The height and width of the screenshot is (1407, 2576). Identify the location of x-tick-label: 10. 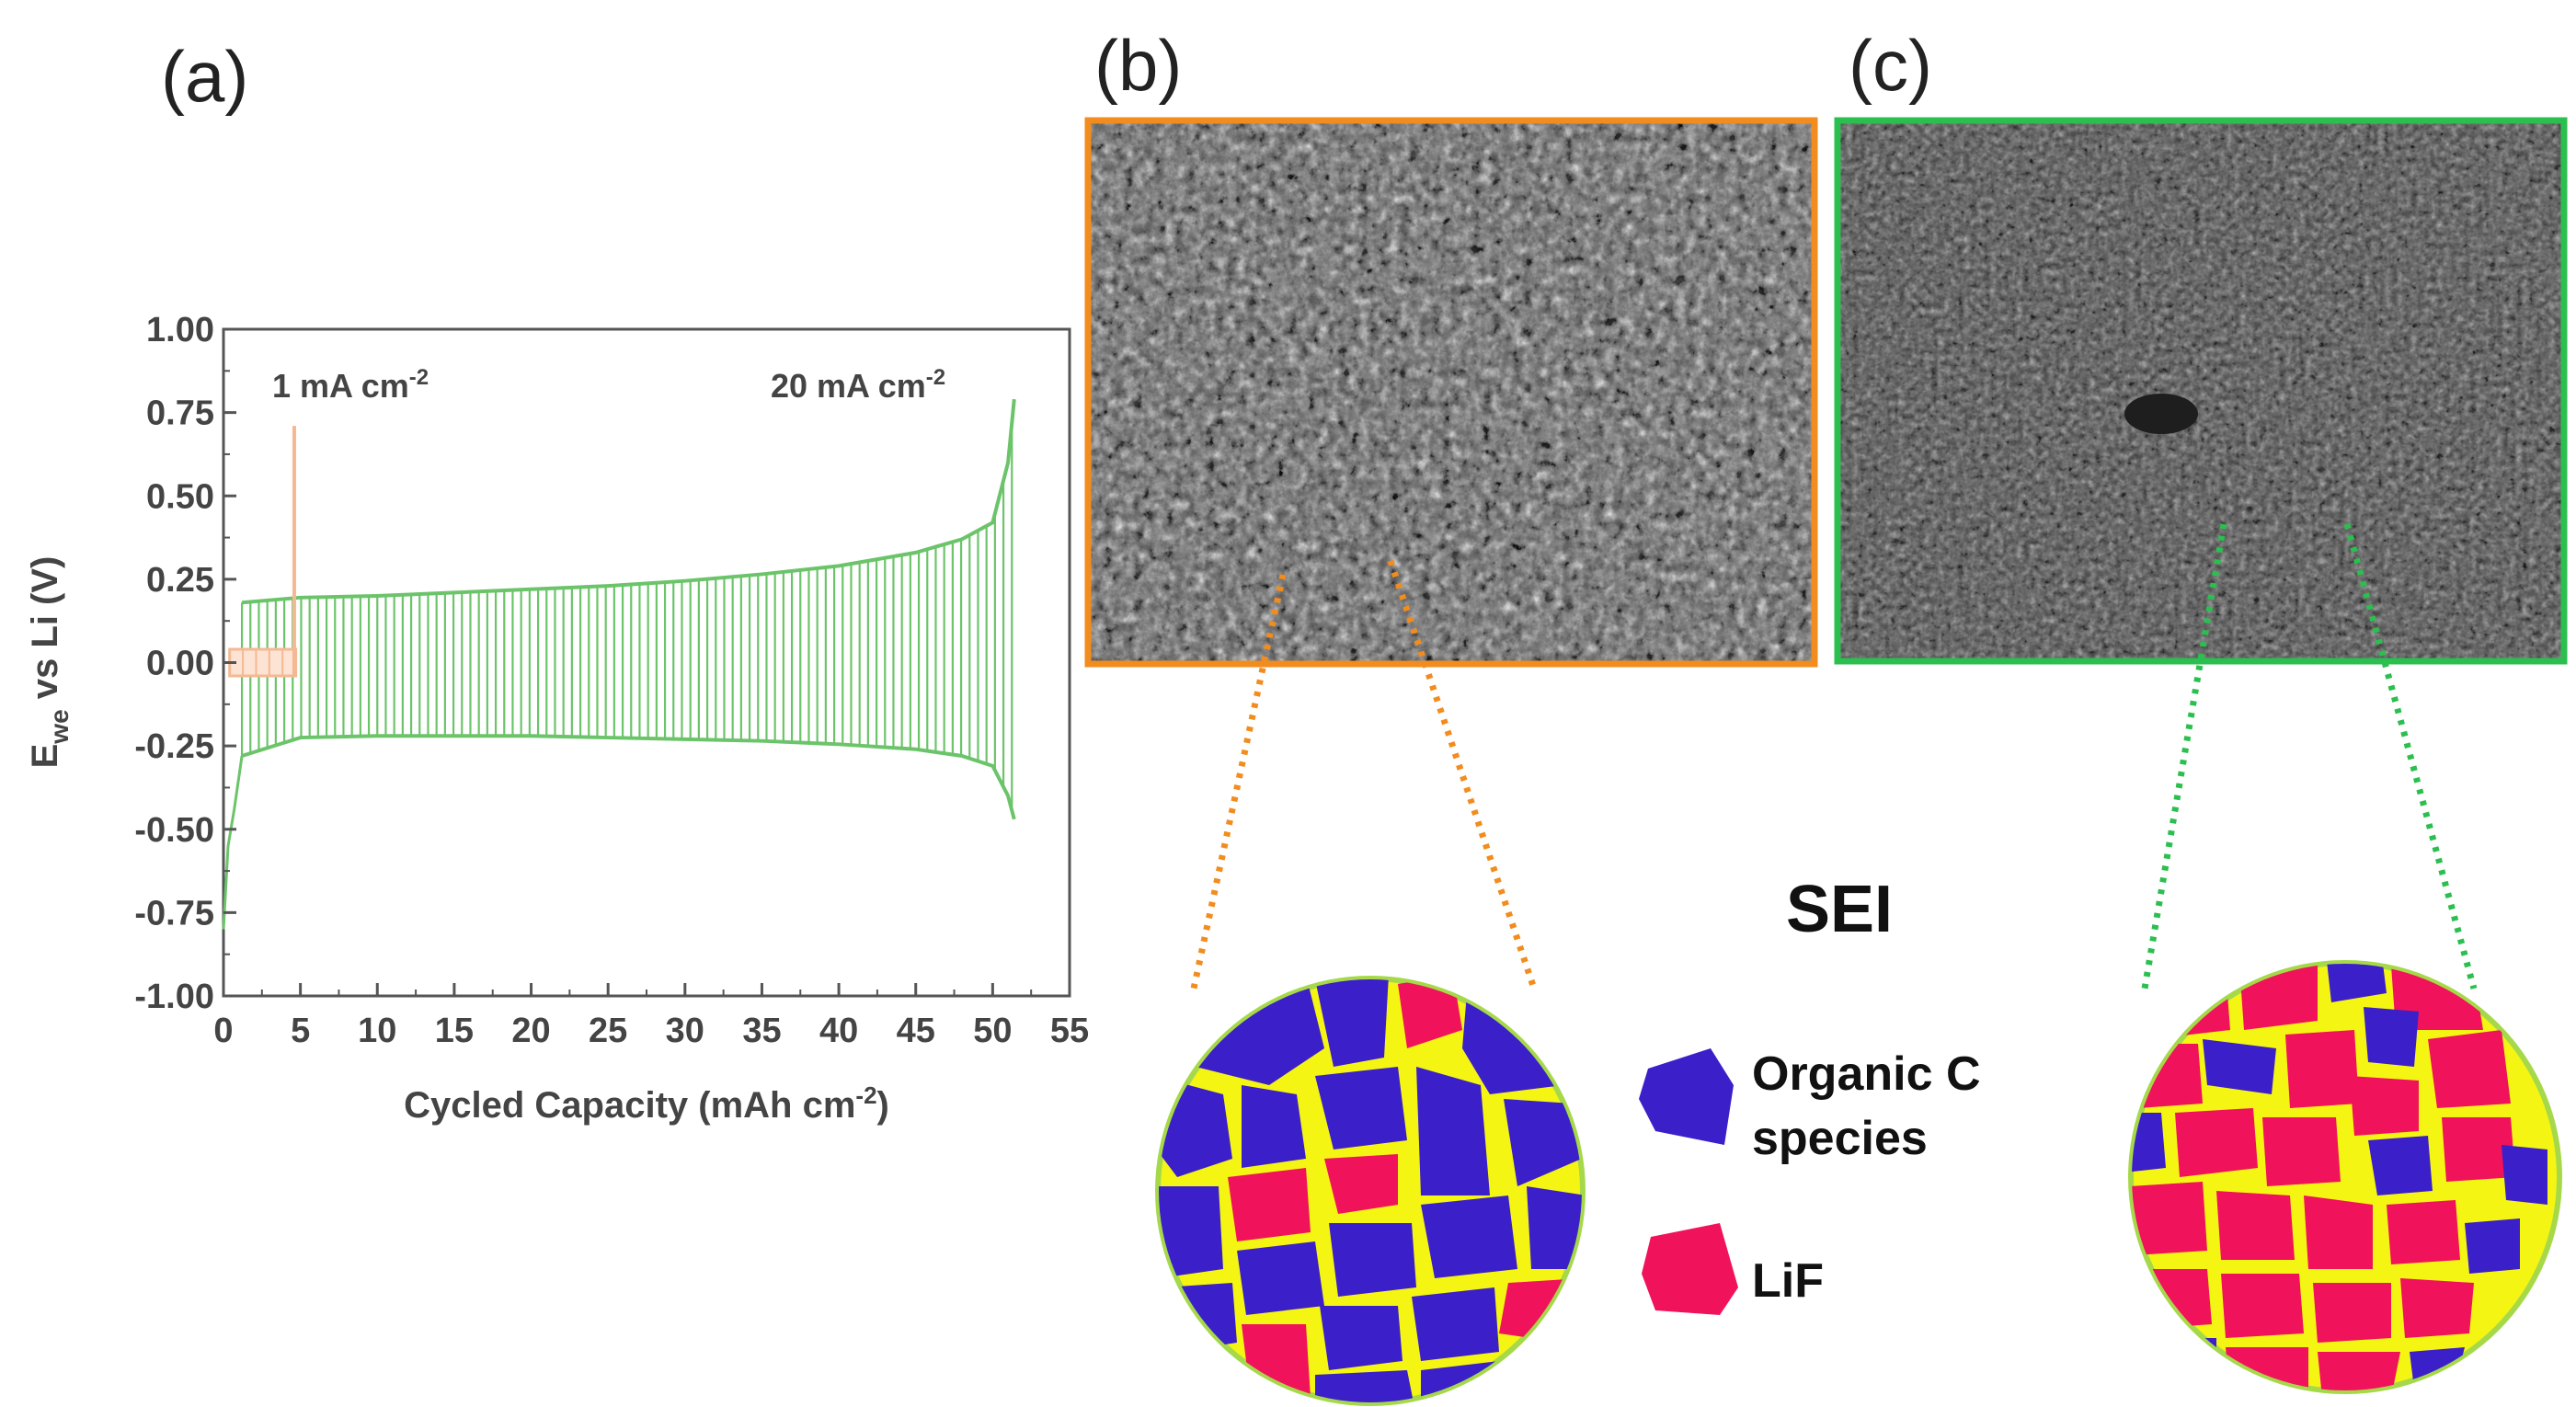
(377, 1031).